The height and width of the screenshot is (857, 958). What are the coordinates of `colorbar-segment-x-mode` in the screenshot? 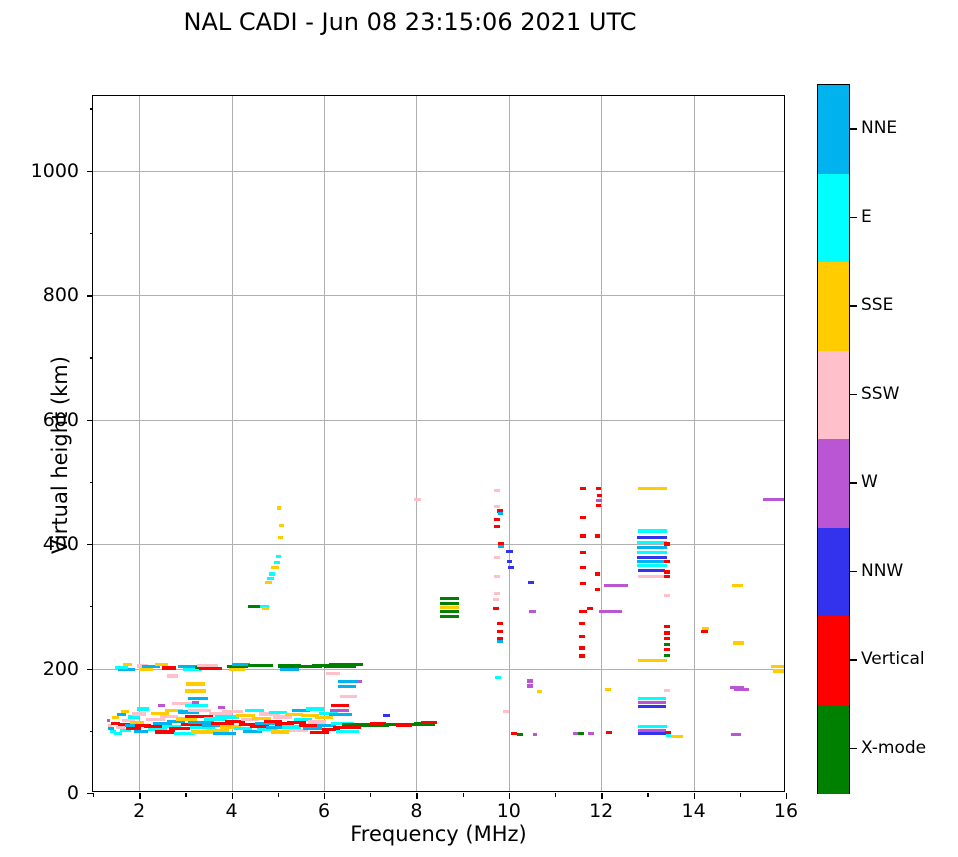 It's located at (833, 749).